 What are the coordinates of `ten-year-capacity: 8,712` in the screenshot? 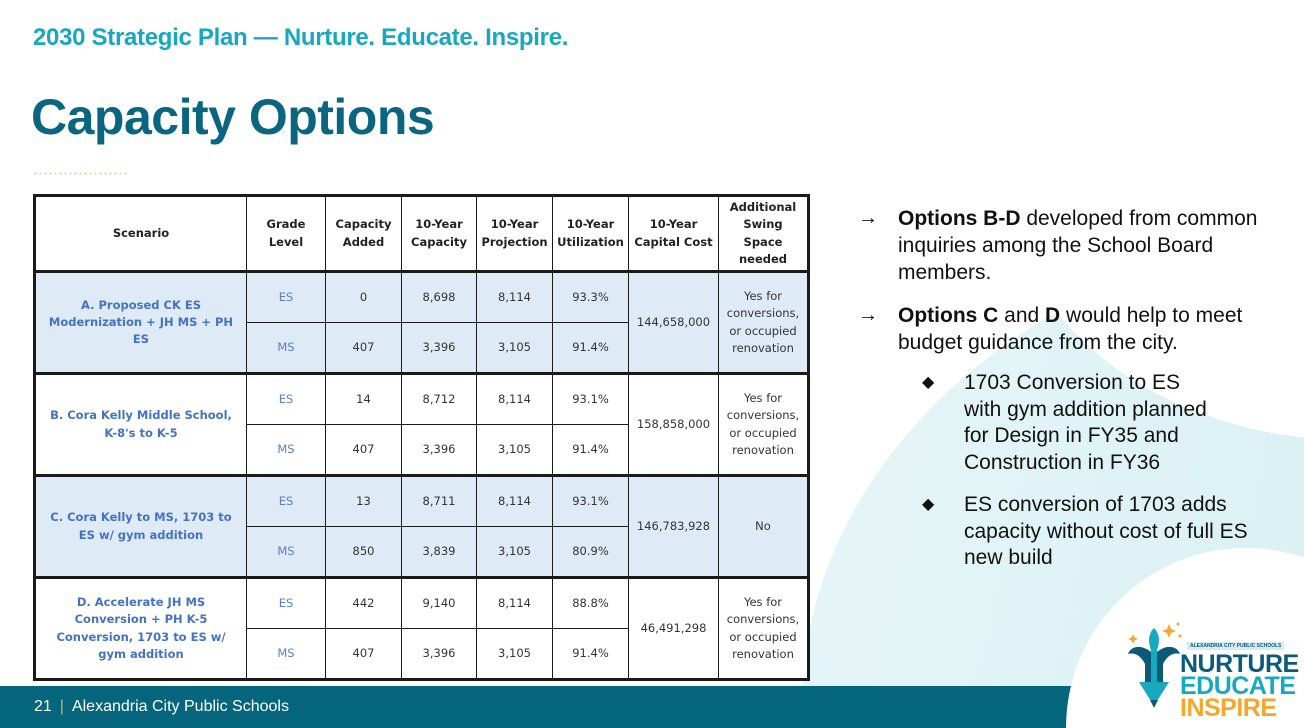 It's located at (439, 398).